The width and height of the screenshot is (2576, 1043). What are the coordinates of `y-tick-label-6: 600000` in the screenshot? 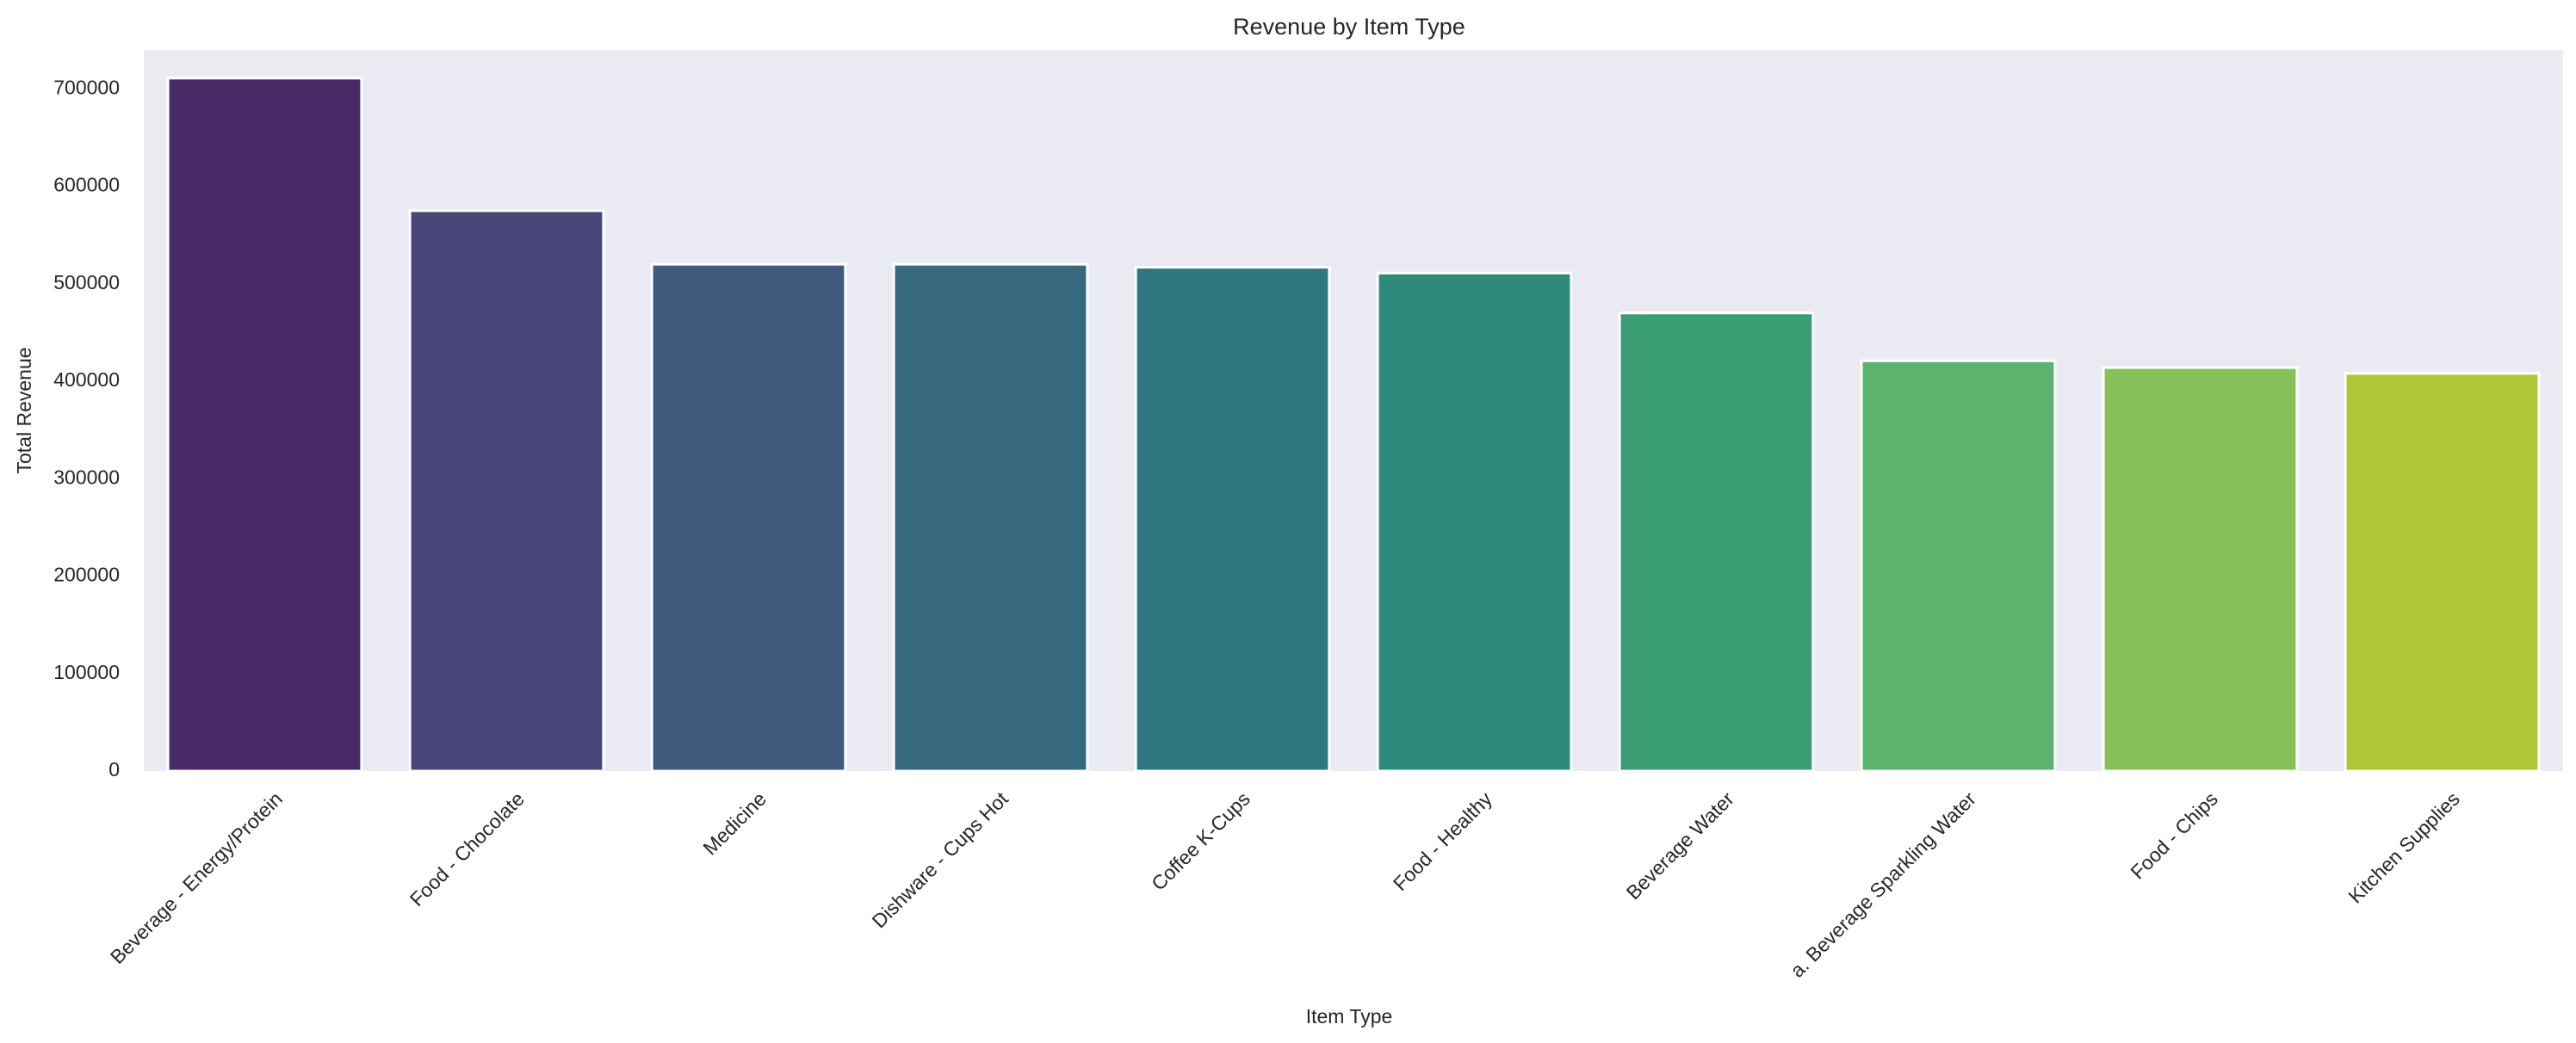 It's located at (86, 185).